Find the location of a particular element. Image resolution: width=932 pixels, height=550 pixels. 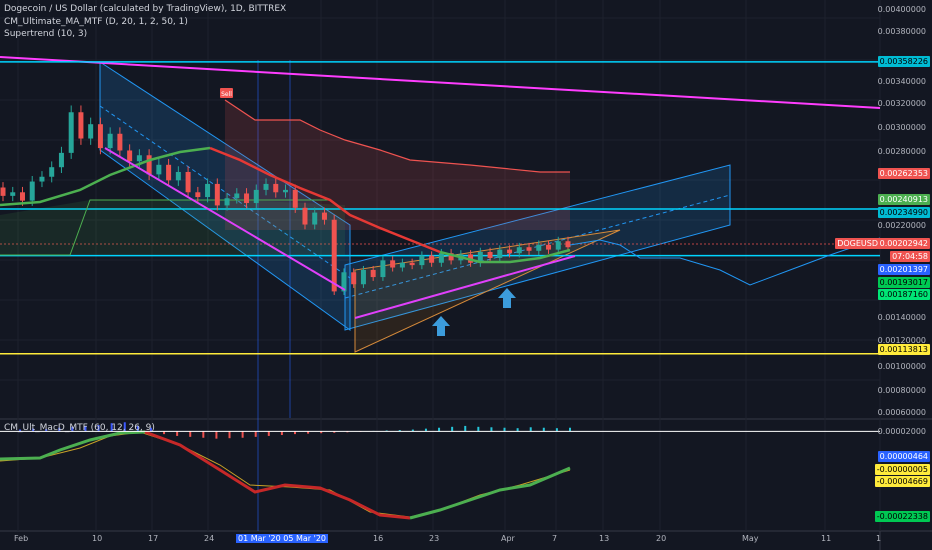

price-tag: 0.00240913 is located at coordinates (903, 199).